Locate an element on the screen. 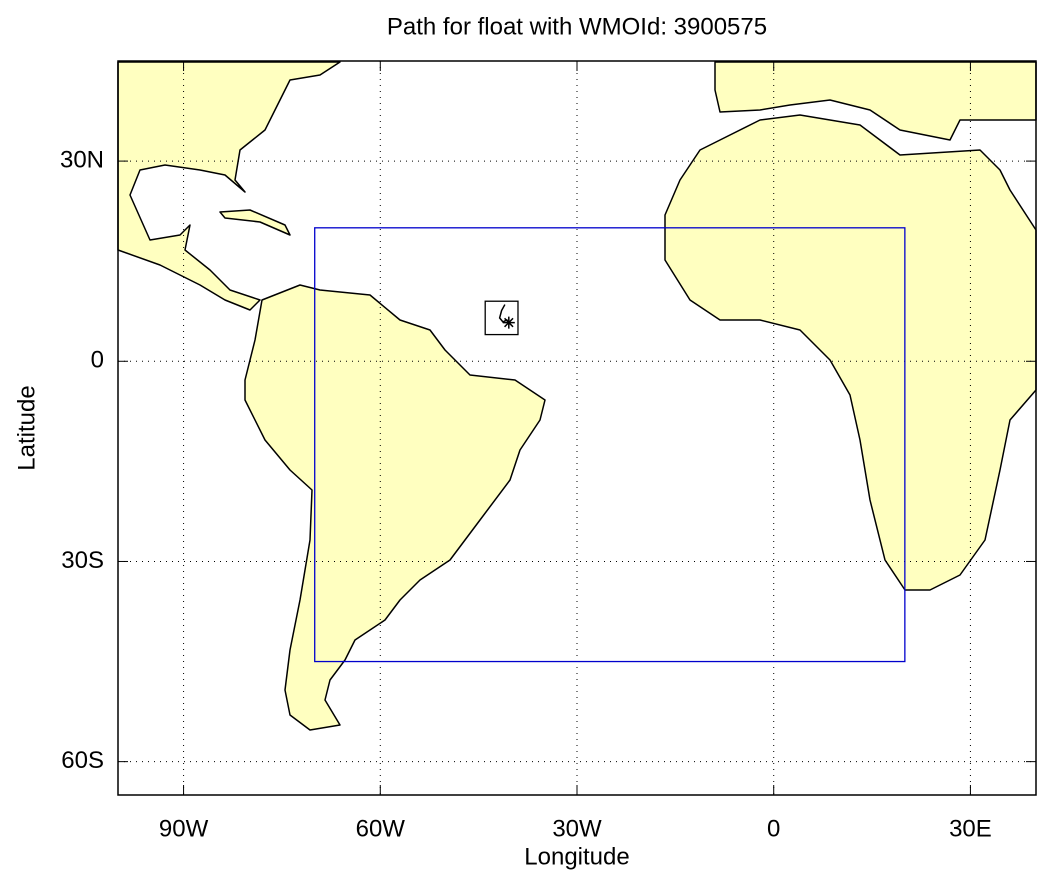 This screenshot has height=881, width=1054. x-axis-label: Longitude is located at coordinates (576, 856).